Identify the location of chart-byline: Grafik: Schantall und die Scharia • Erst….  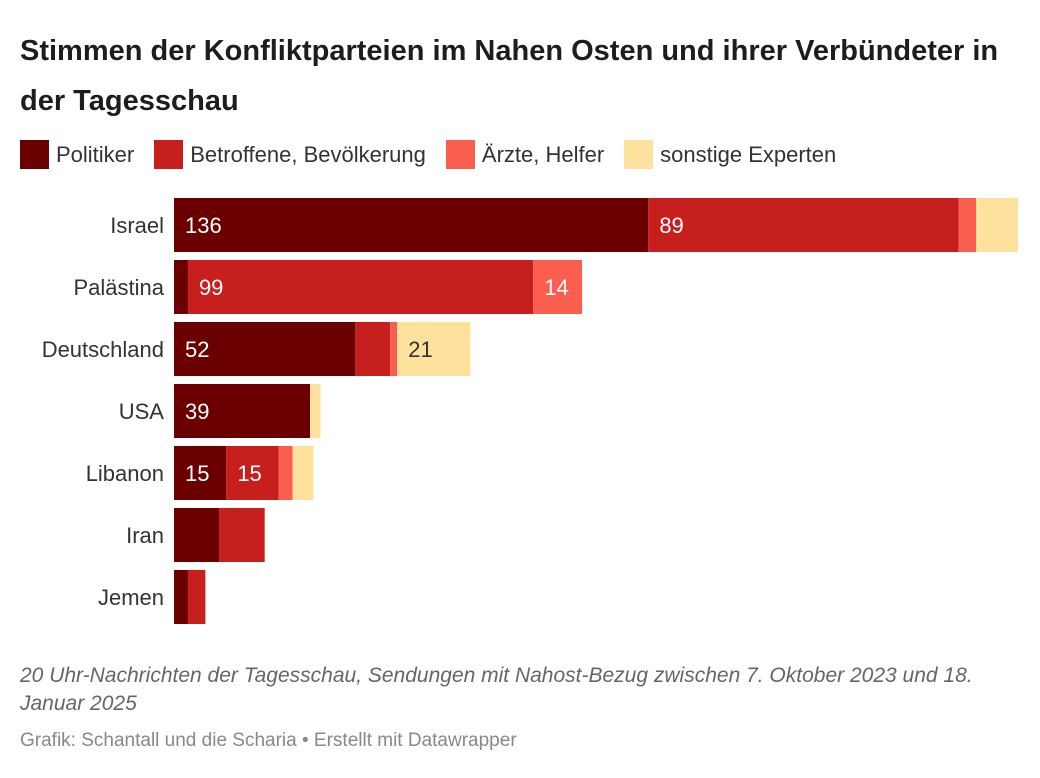
(268, 740).